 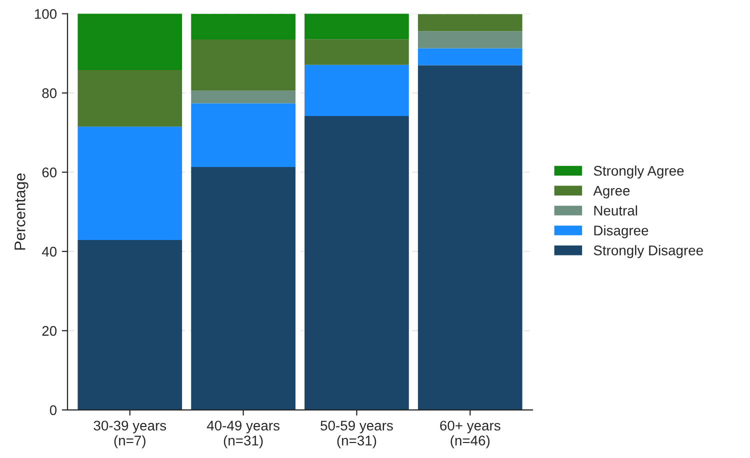 I want to click on legend-label: Disagree, so click(x=621, y=231).